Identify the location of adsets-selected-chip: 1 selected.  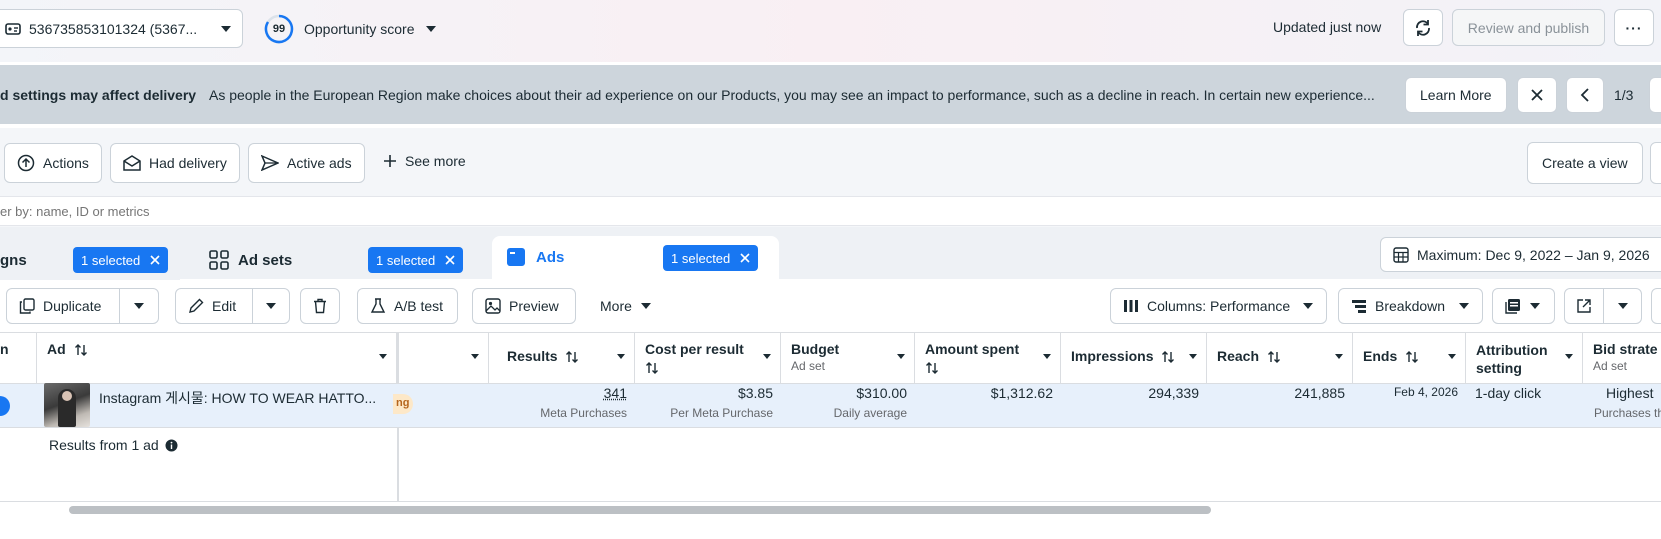
(416, 260).